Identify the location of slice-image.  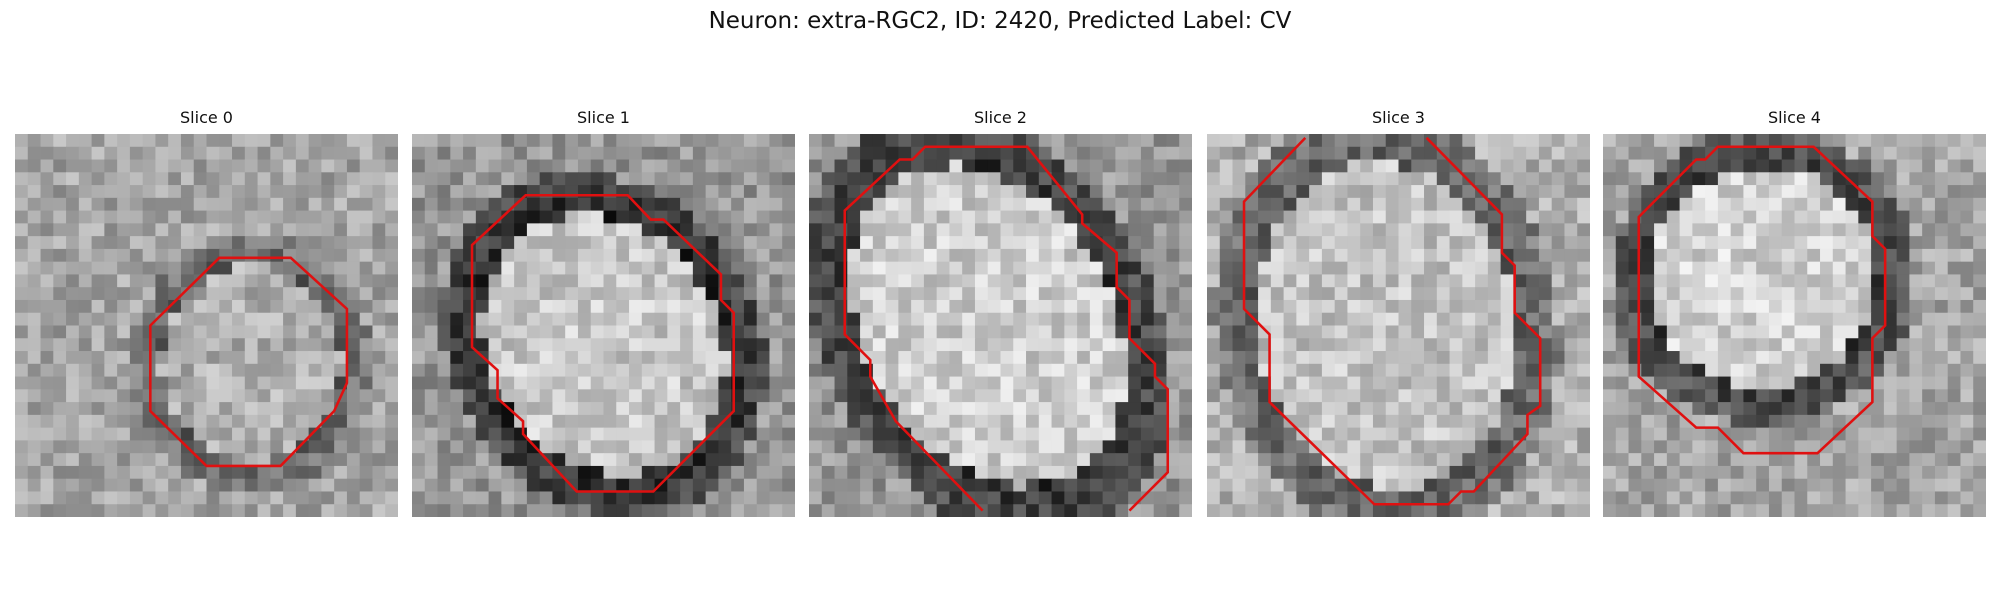
(1794, 325).